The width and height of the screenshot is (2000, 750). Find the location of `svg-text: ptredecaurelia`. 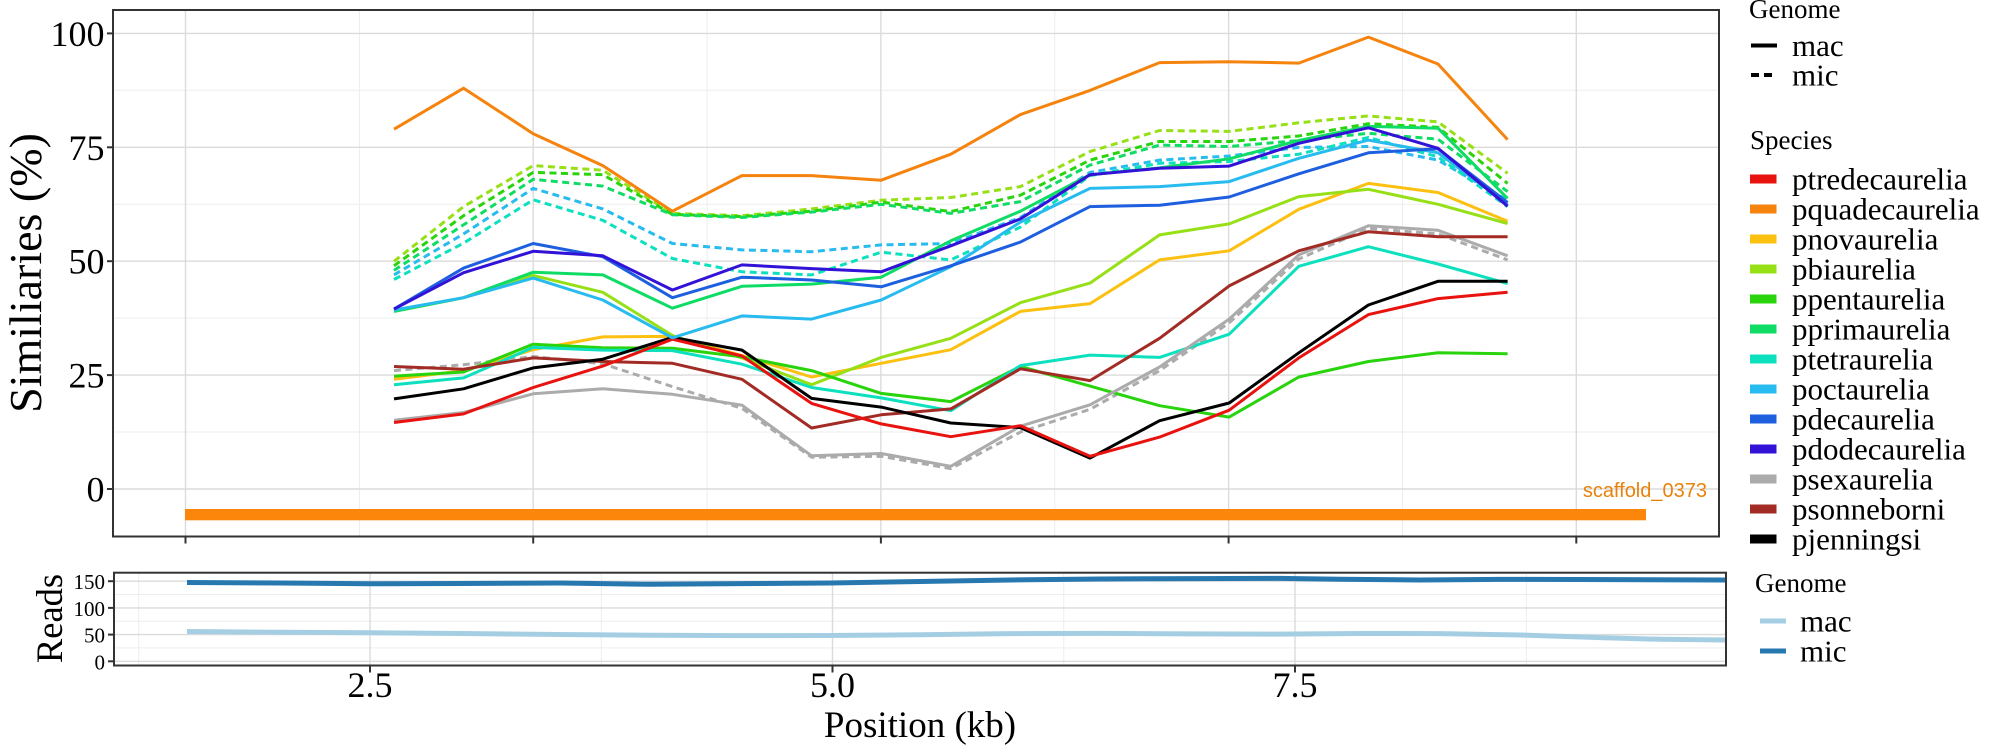

svg-text: ptredecaurelia is located at coordinates (1880, 179).